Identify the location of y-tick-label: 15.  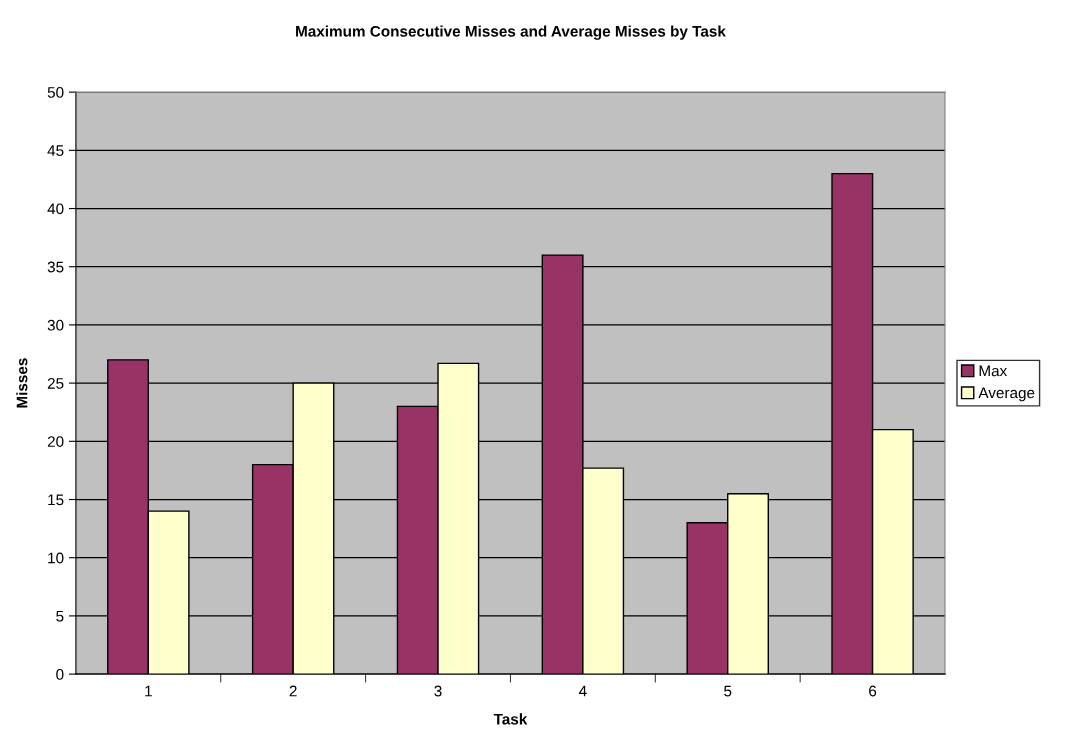
(56, 500).